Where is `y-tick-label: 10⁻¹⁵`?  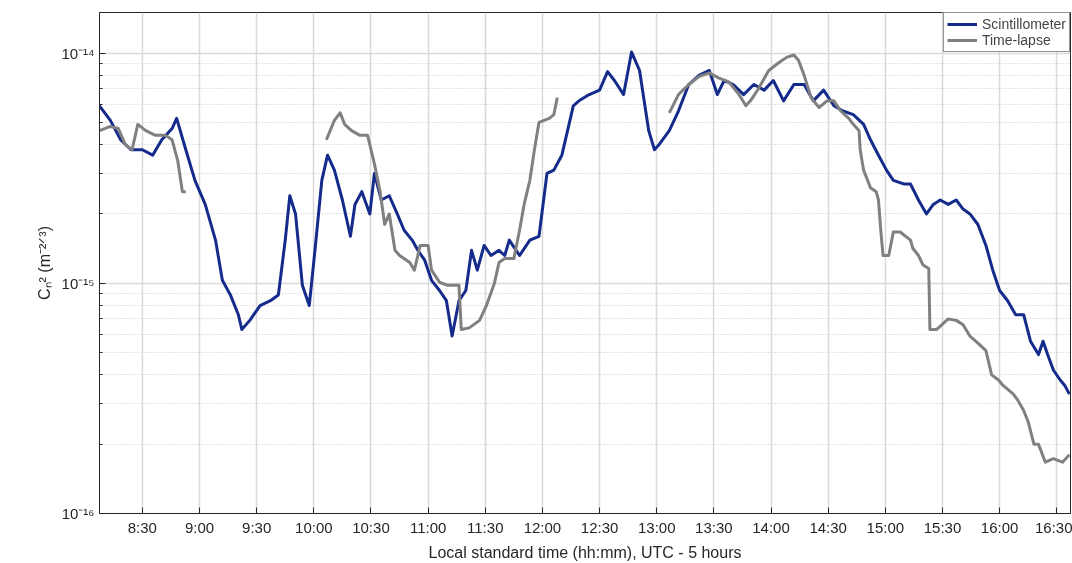 y-tick-label: 10⁻¹⁵ is located at coordinates (78, 283).